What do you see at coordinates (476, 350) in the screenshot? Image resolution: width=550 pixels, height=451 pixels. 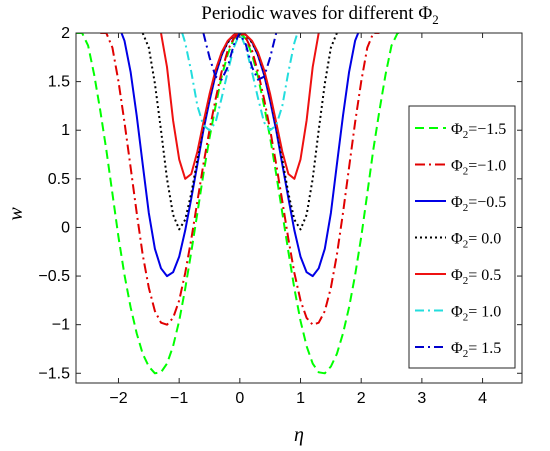 I see `legend-label-6: Φ2= 1.5` at bounding box center [476, 350].